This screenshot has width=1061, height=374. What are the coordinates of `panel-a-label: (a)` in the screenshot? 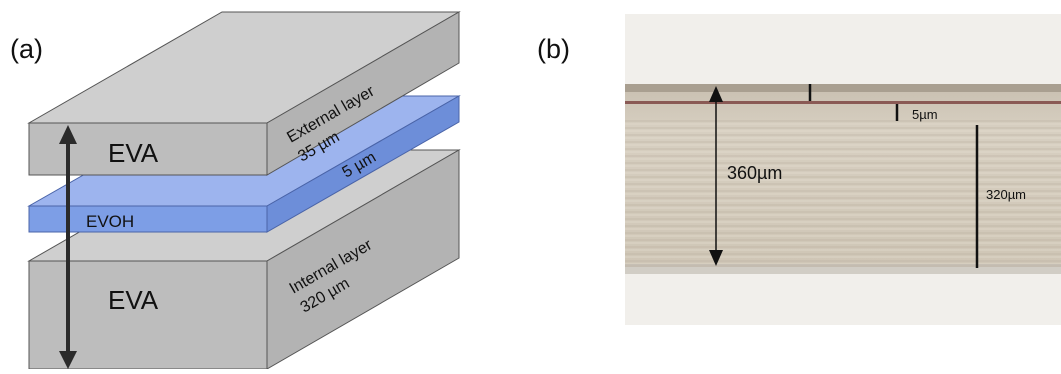 It's located at (26, 49).